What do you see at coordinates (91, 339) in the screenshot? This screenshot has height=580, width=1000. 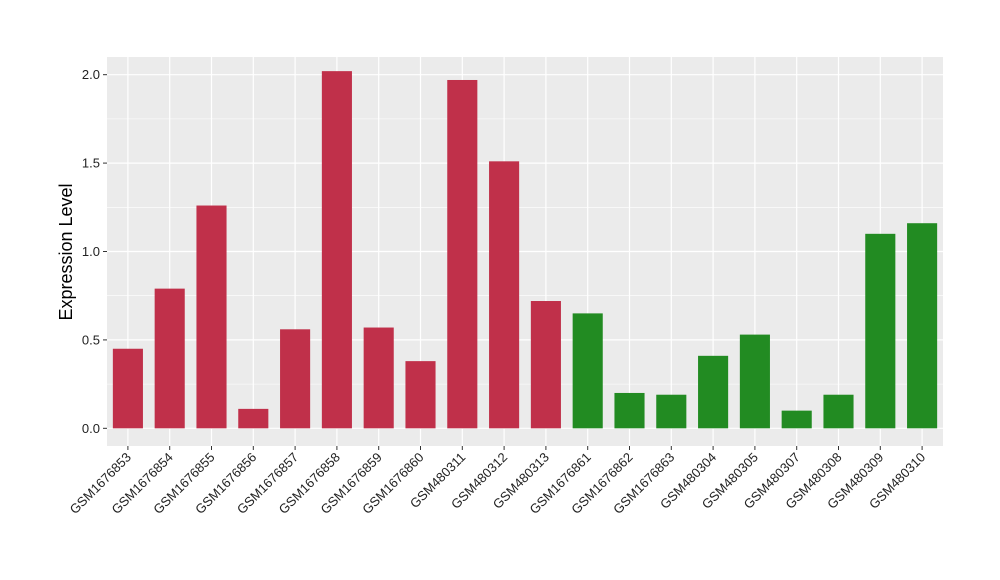 I see `y-tick-label: 0.5` at bounding box center [91, 339].